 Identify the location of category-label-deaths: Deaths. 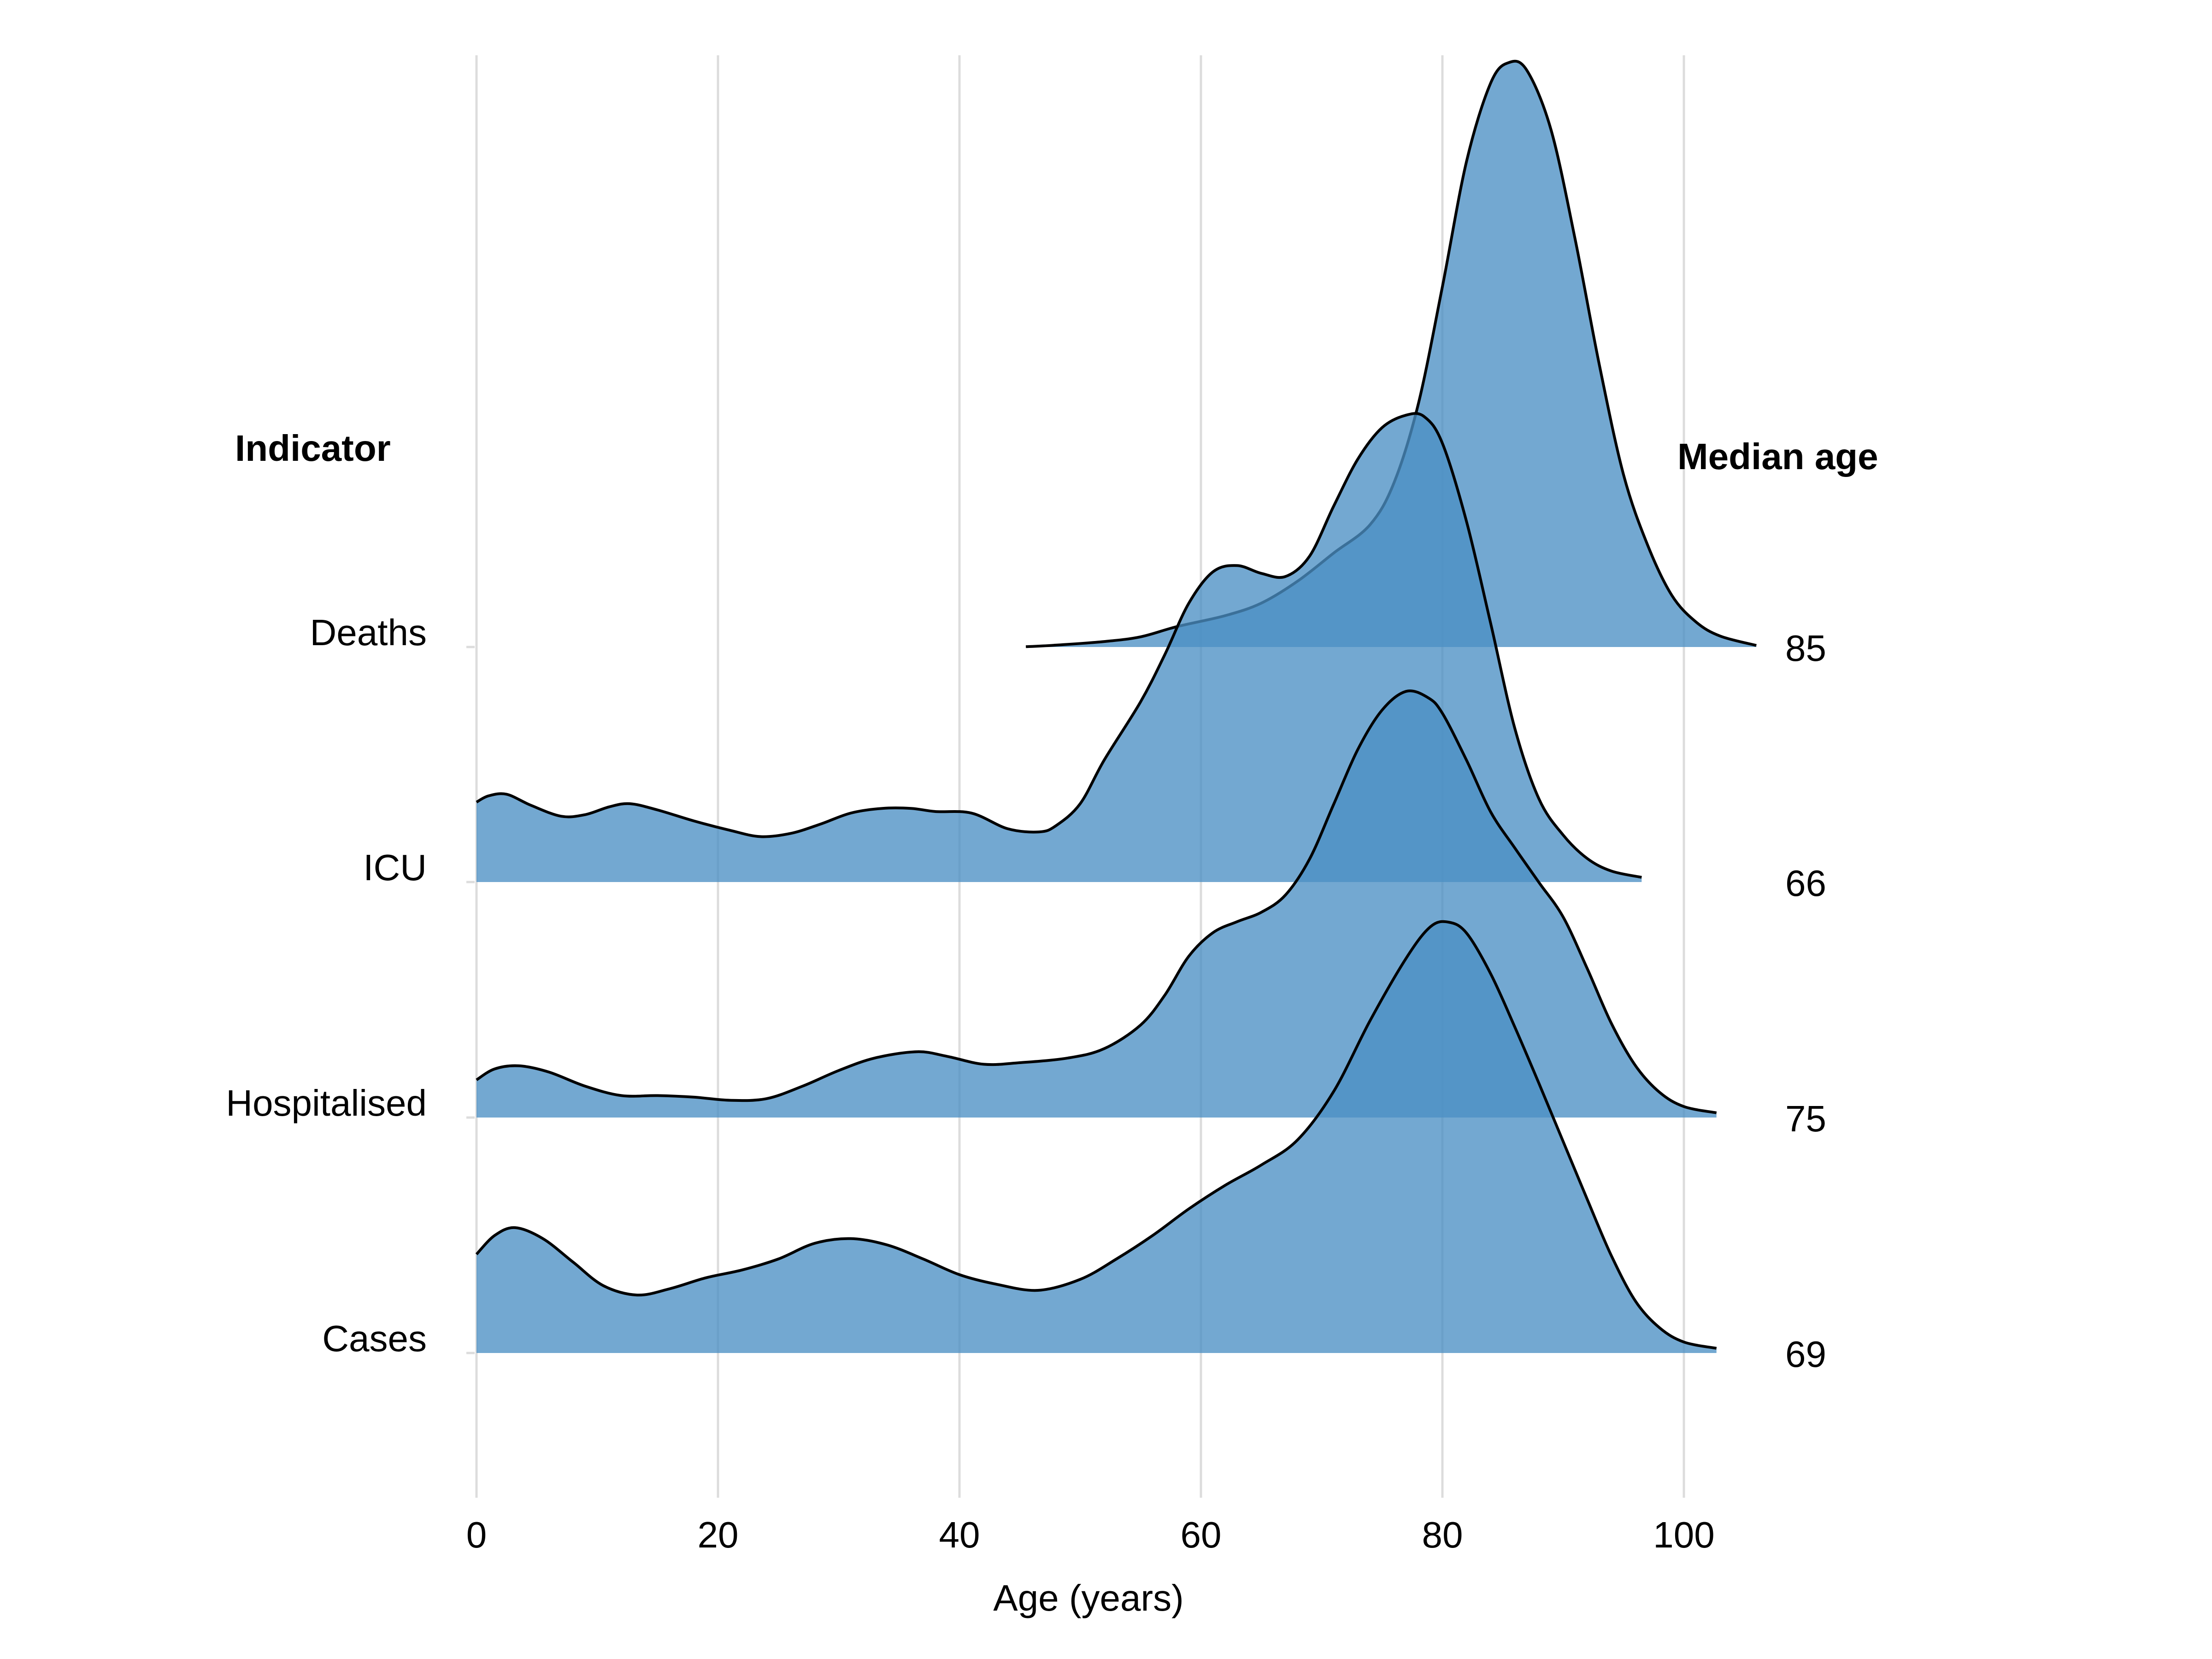
(368, 632).